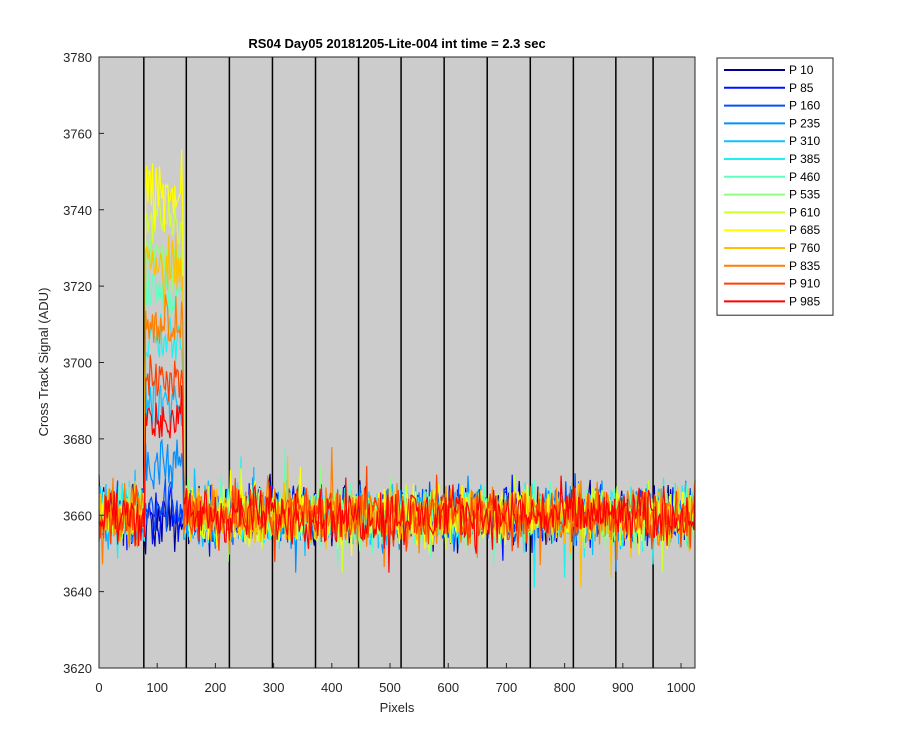  Describe the element at coordinates (98, 687) in the screenshot. I see `x-tick-label: 0` at that location.